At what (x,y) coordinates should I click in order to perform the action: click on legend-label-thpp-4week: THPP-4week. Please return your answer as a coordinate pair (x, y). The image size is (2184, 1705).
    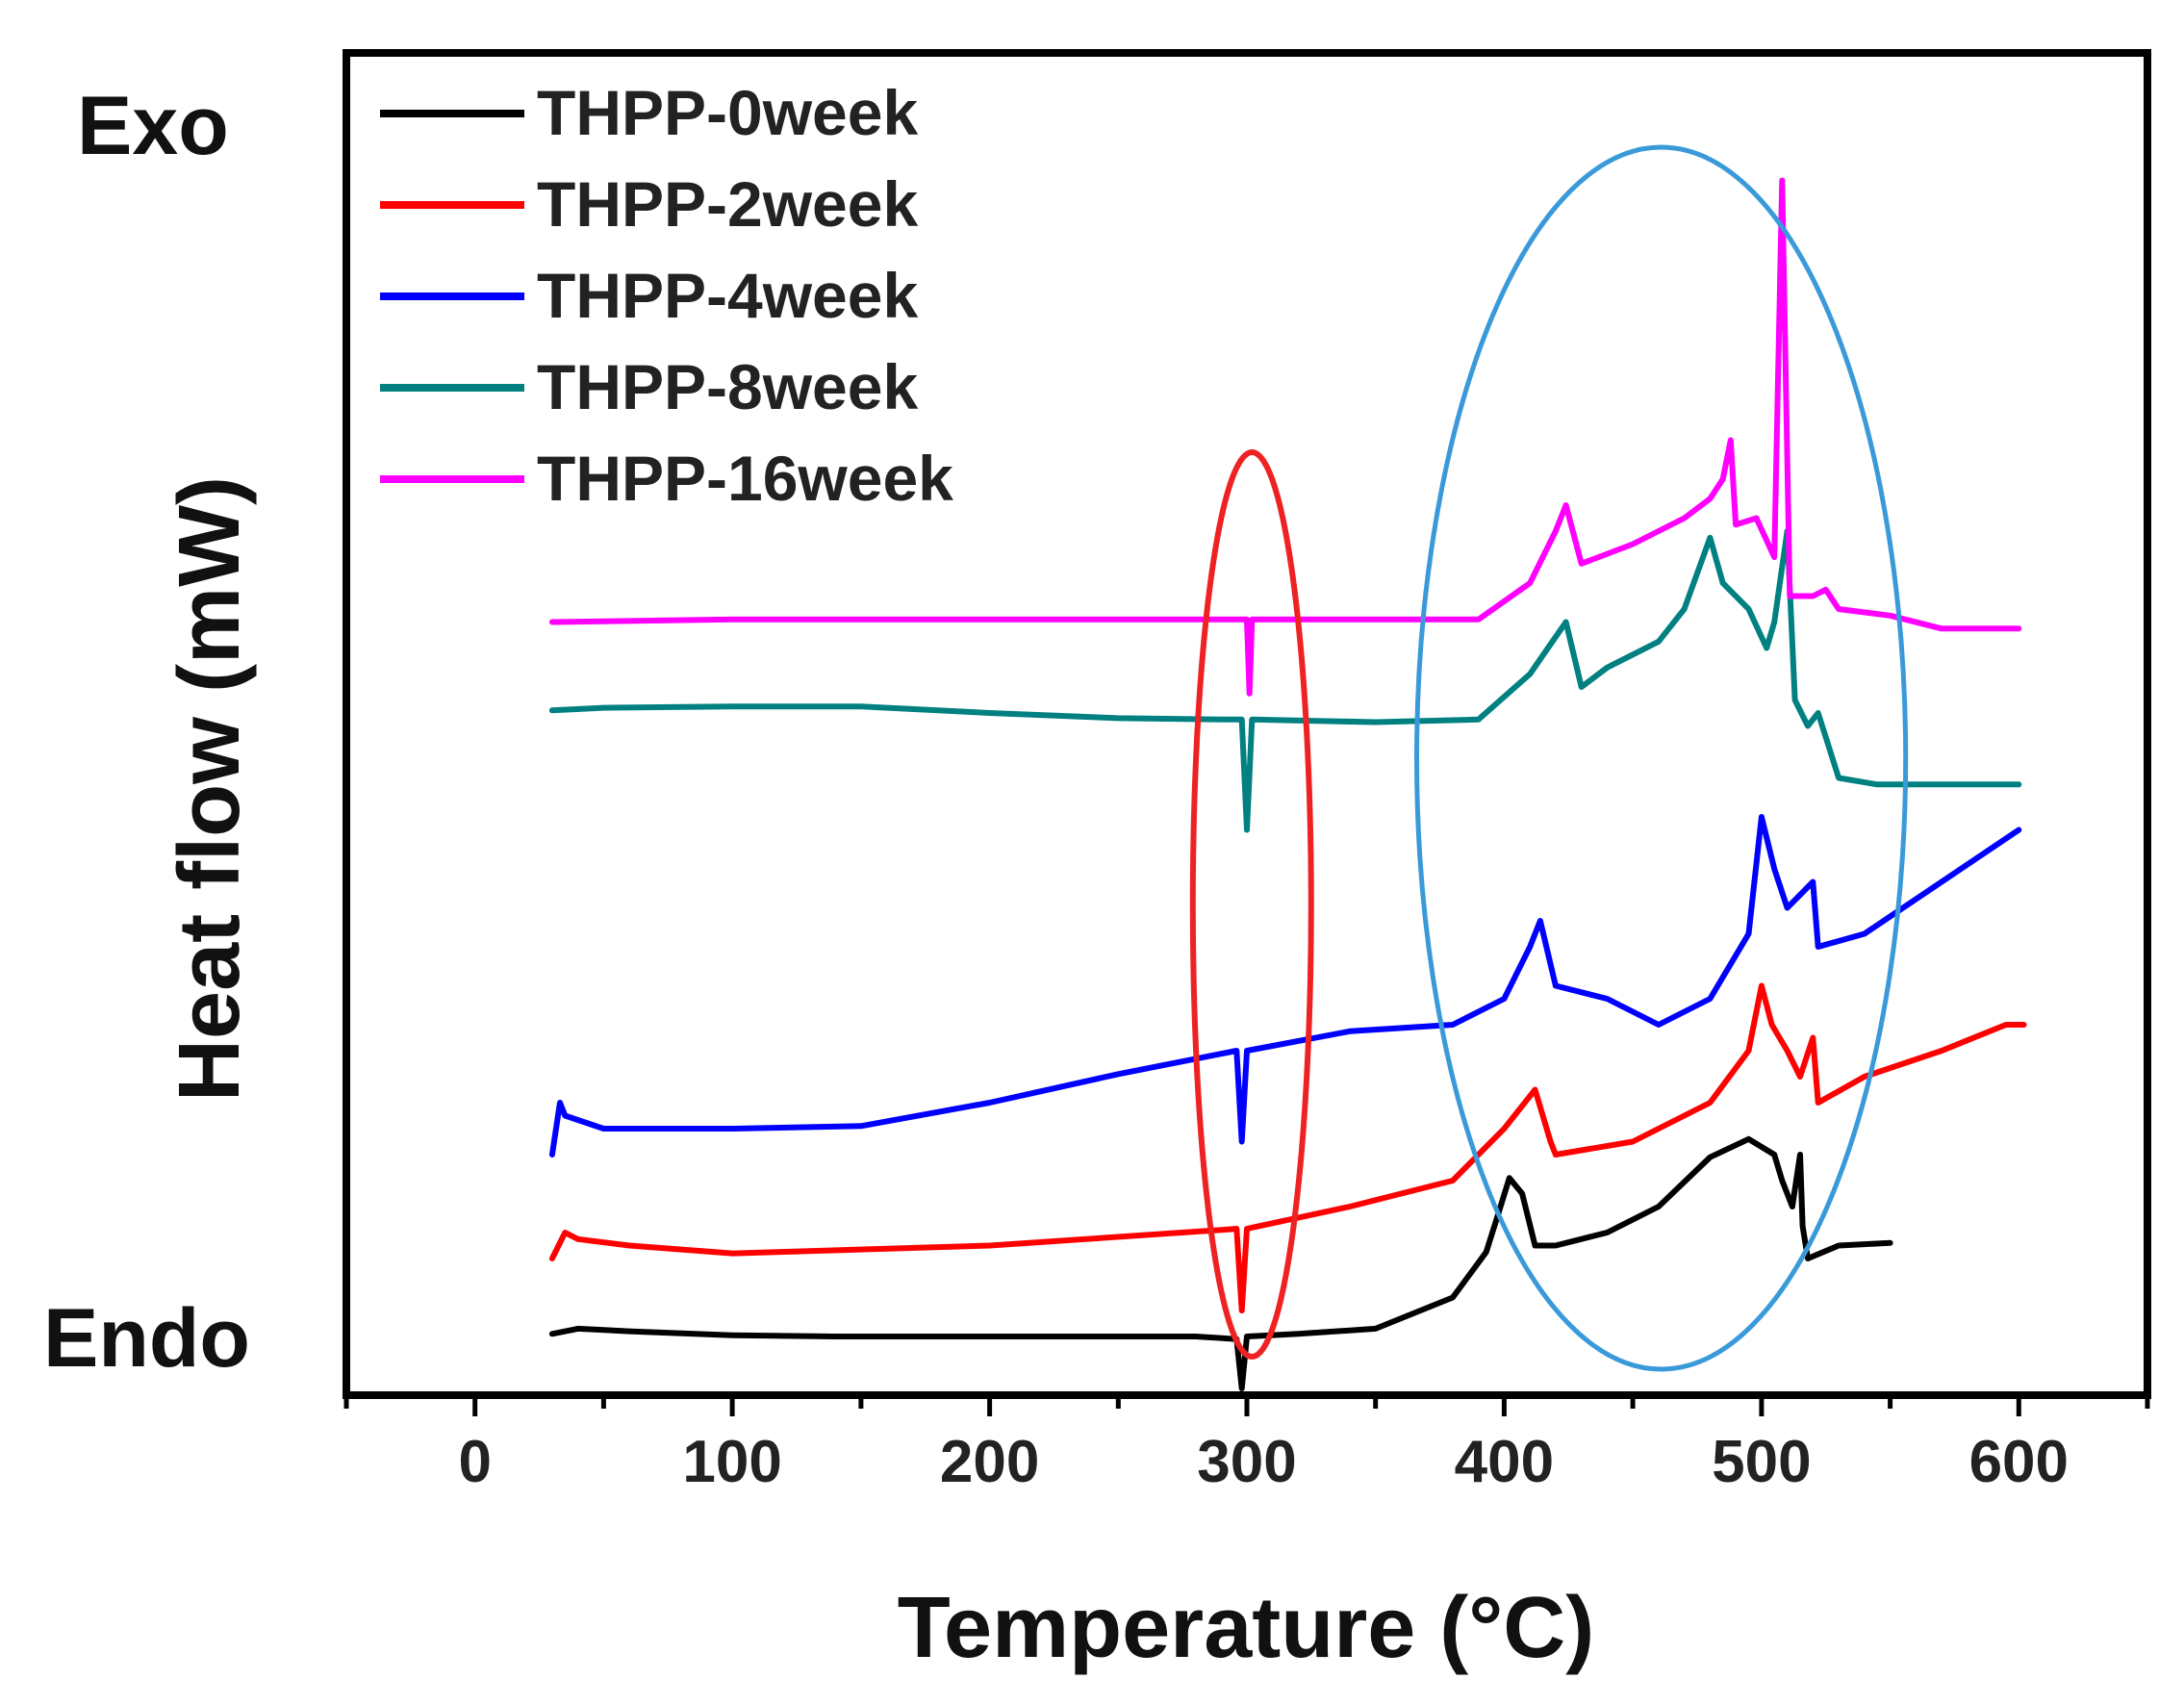
    Looking at the image, I should click on (727, 295).